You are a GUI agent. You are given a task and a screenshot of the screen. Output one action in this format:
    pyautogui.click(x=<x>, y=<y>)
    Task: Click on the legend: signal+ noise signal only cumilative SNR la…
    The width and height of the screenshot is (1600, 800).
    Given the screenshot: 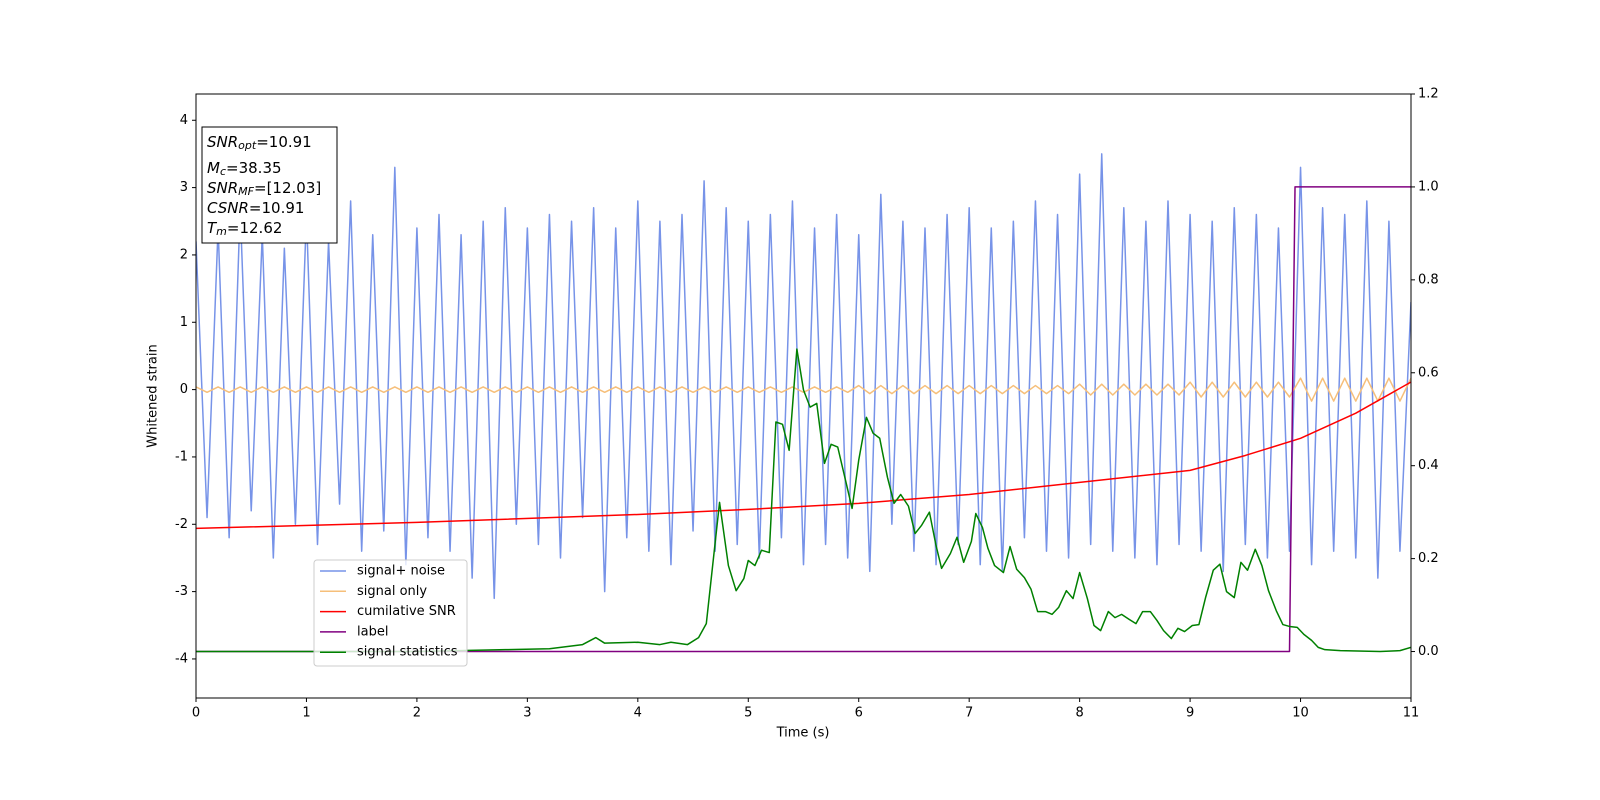 What is the action you would take?
    pyautogui.click(x=390, y=613)
    